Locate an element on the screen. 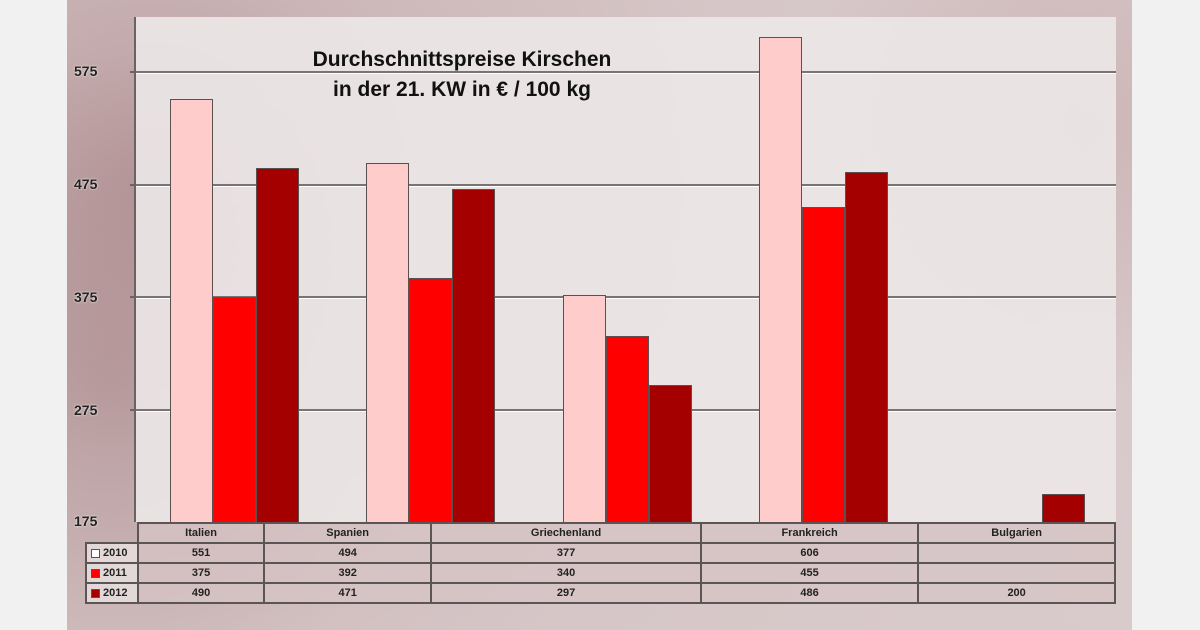 This screenshot has width=1200, height=630. bar-frankreich-2011 is located at coordinates (824, 364).